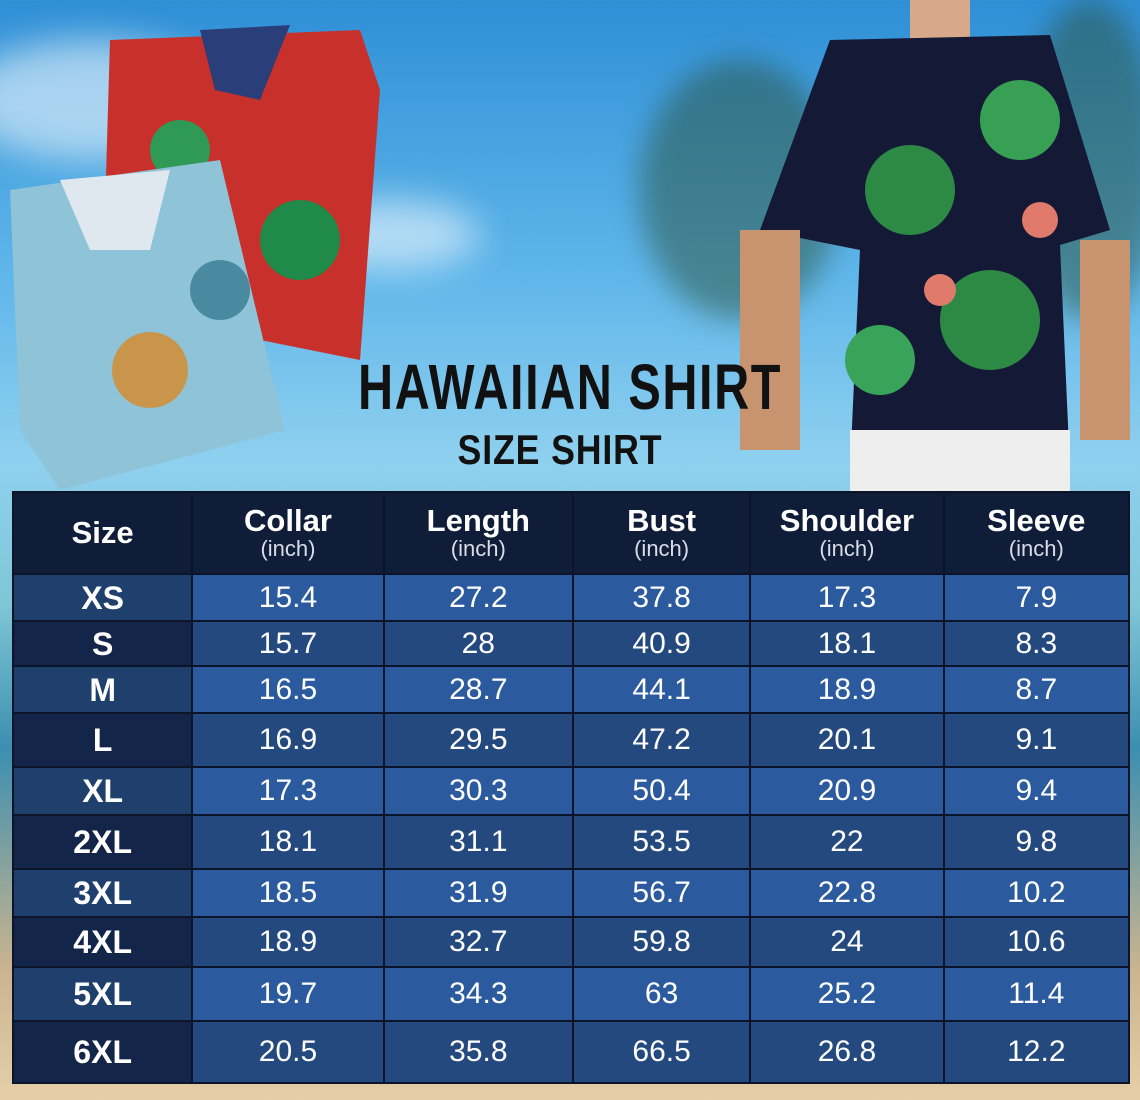 The image size is (1140, 1100). What do you see at coordinates (478, 994) in the screenshot?
I see `measurement-cell: 34.3` at bounding box center [478, 994].